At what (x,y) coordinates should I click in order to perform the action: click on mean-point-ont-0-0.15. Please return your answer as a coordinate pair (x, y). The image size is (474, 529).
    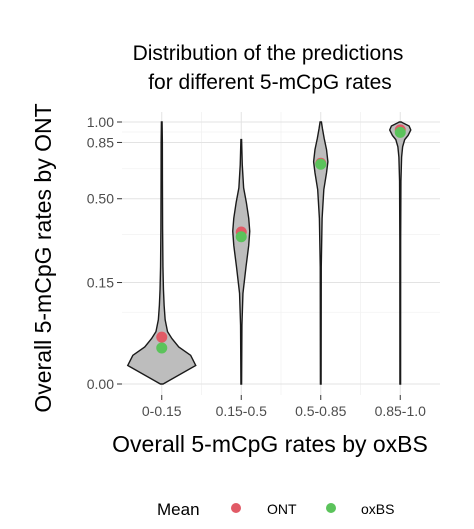
    Looking at the image, I should click on (162, 337).